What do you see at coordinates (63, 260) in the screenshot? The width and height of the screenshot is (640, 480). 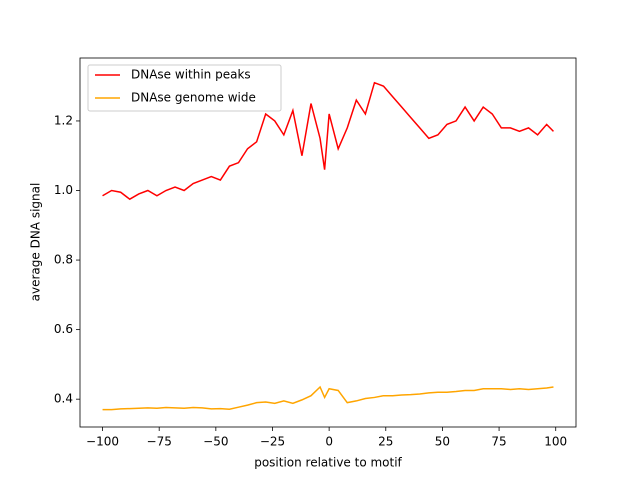 I see `y-tick-label: 0.8` at bounding box center [63, 260].